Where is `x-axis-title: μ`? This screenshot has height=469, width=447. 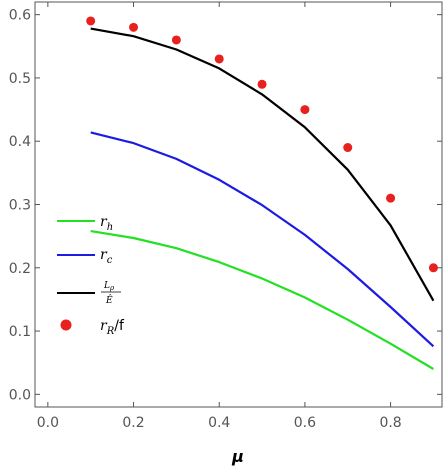 x-axis-title: μ is located at coordinates (237, 456).